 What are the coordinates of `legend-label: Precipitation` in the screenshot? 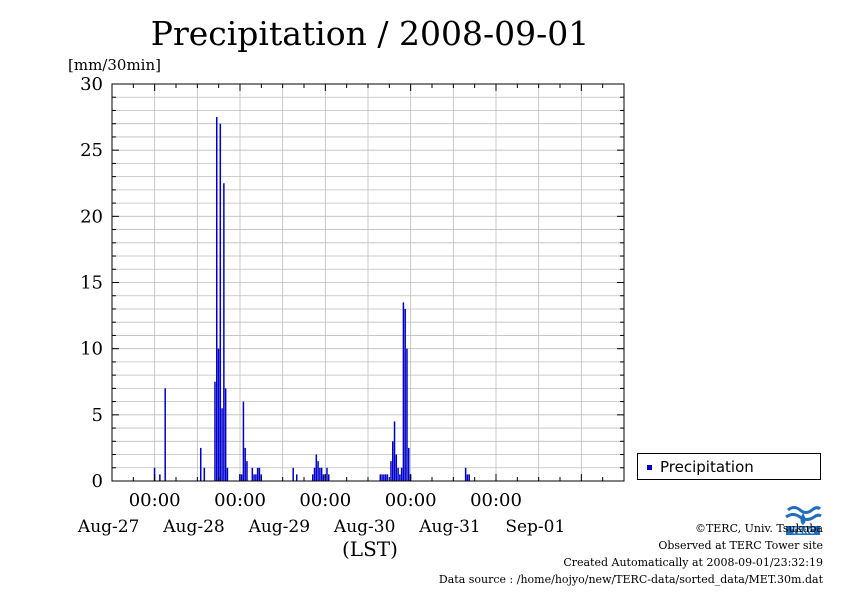 It's located at (707, 467).